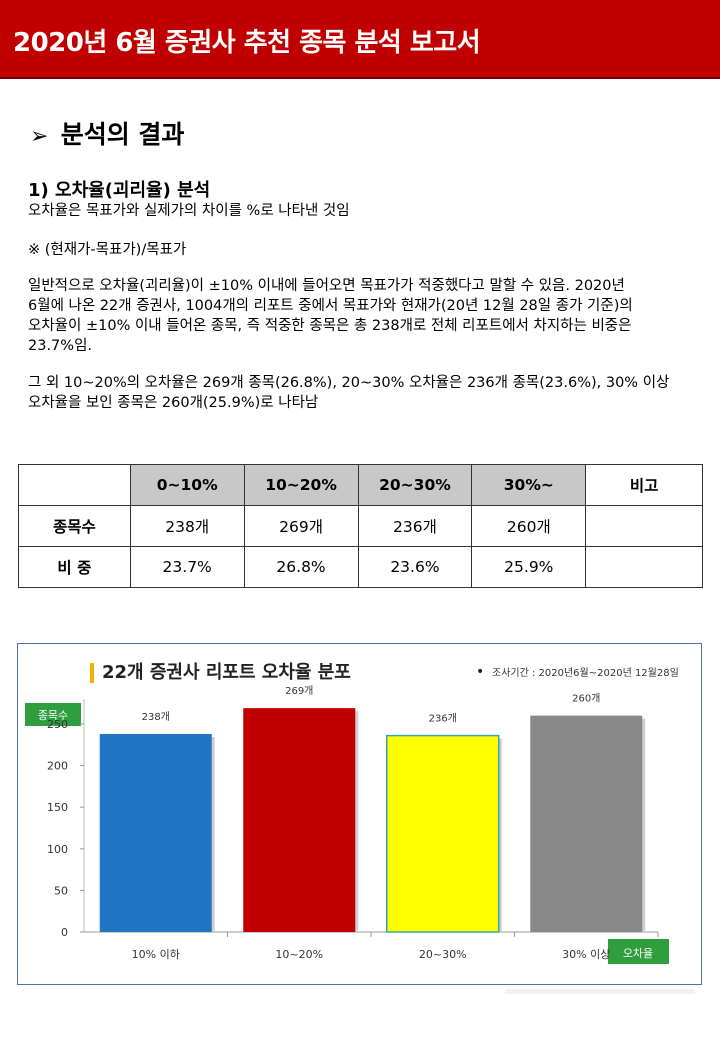 The image size is (720, 1040). Describe the element at coordinates (299, 691) in the screenshot. I see `data-label: 269개` at that location.